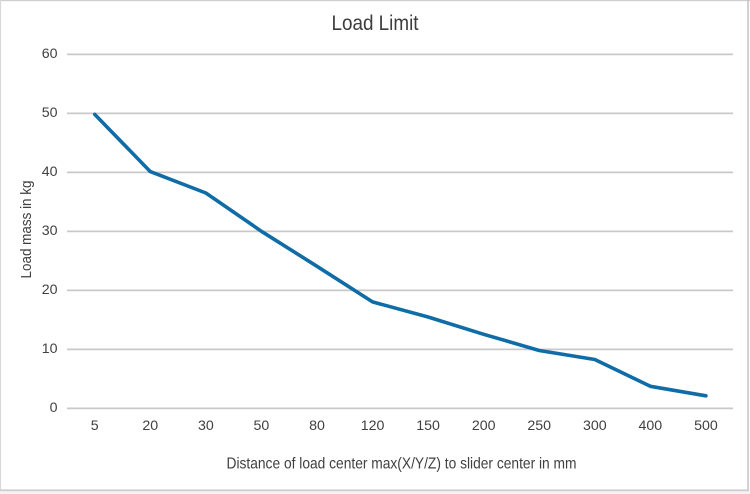 The height and width of the screenshot is (494, 750). I want to click on svg-text: 5, so click(95, 426).